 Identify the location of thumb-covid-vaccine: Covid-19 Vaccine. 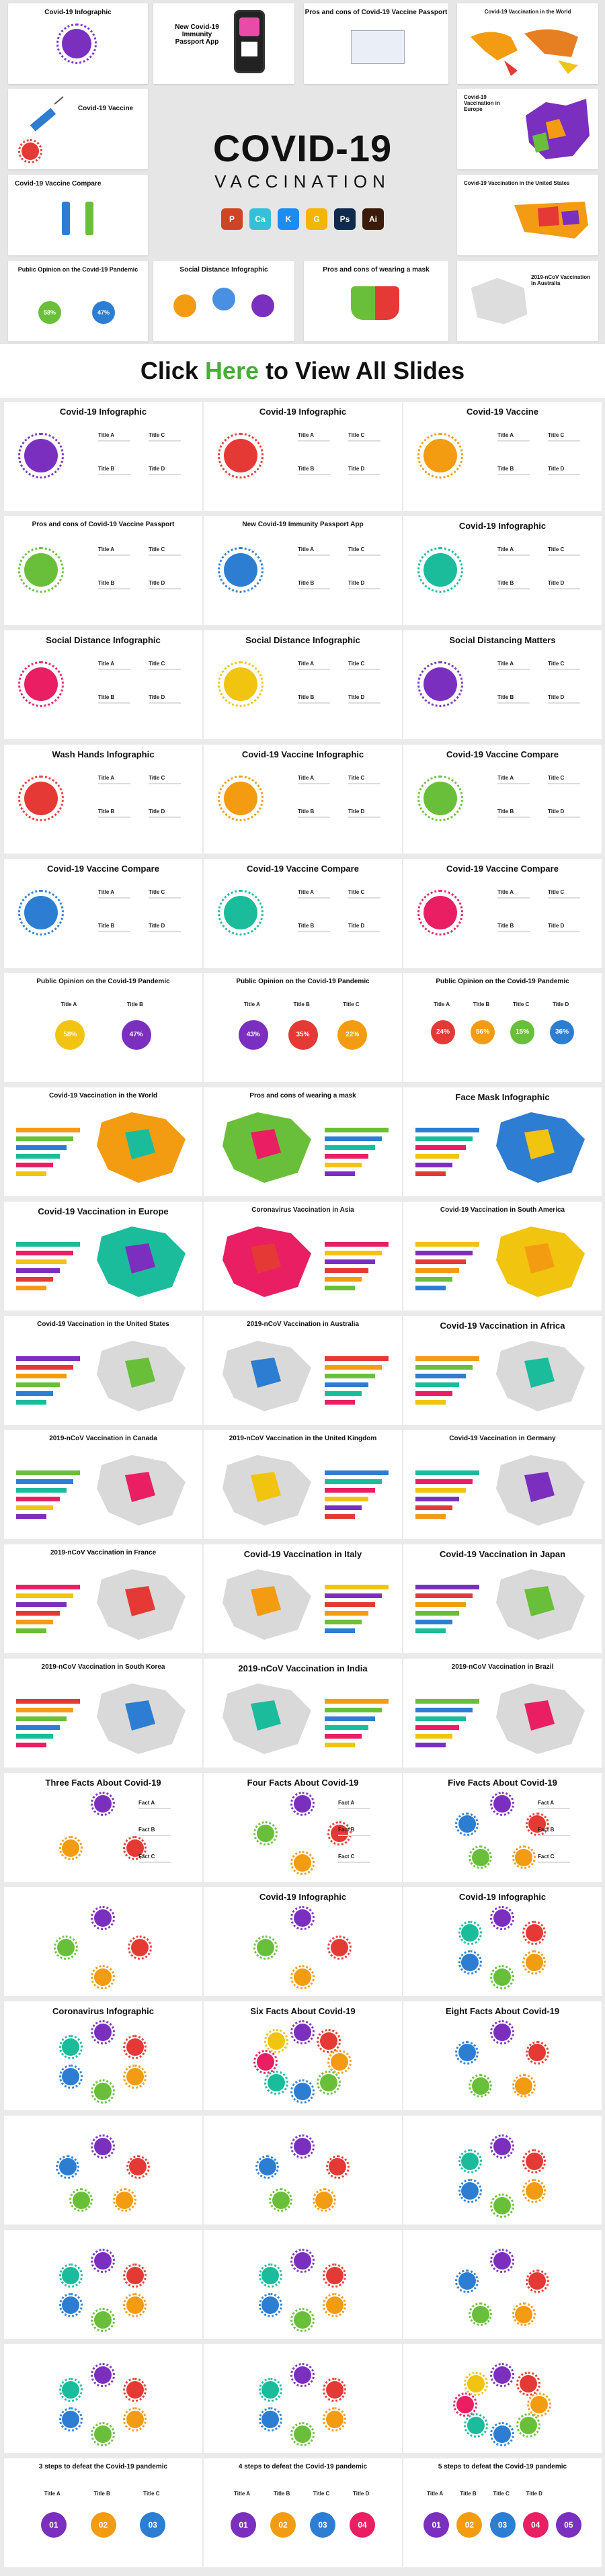
(78, 129).